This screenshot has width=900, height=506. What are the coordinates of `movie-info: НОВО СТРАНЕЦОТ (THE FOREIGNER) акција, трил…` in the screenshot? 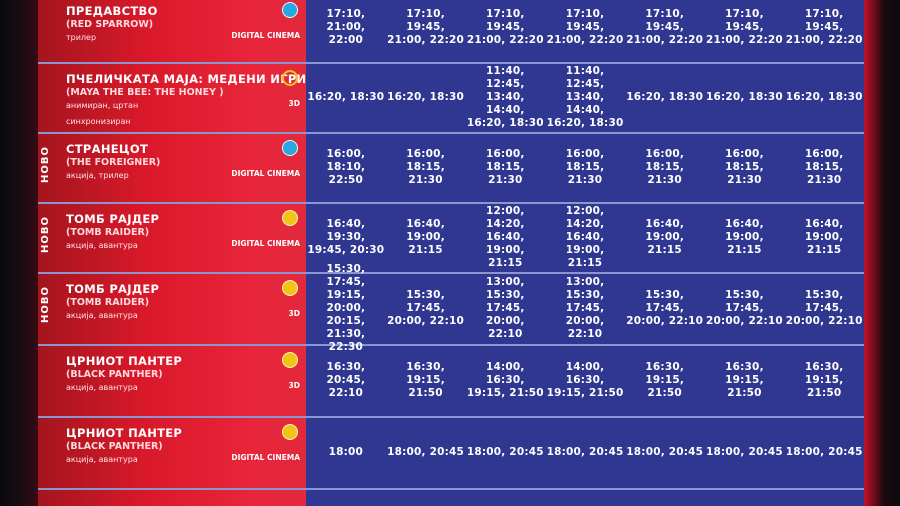 It's located at (172, 167).